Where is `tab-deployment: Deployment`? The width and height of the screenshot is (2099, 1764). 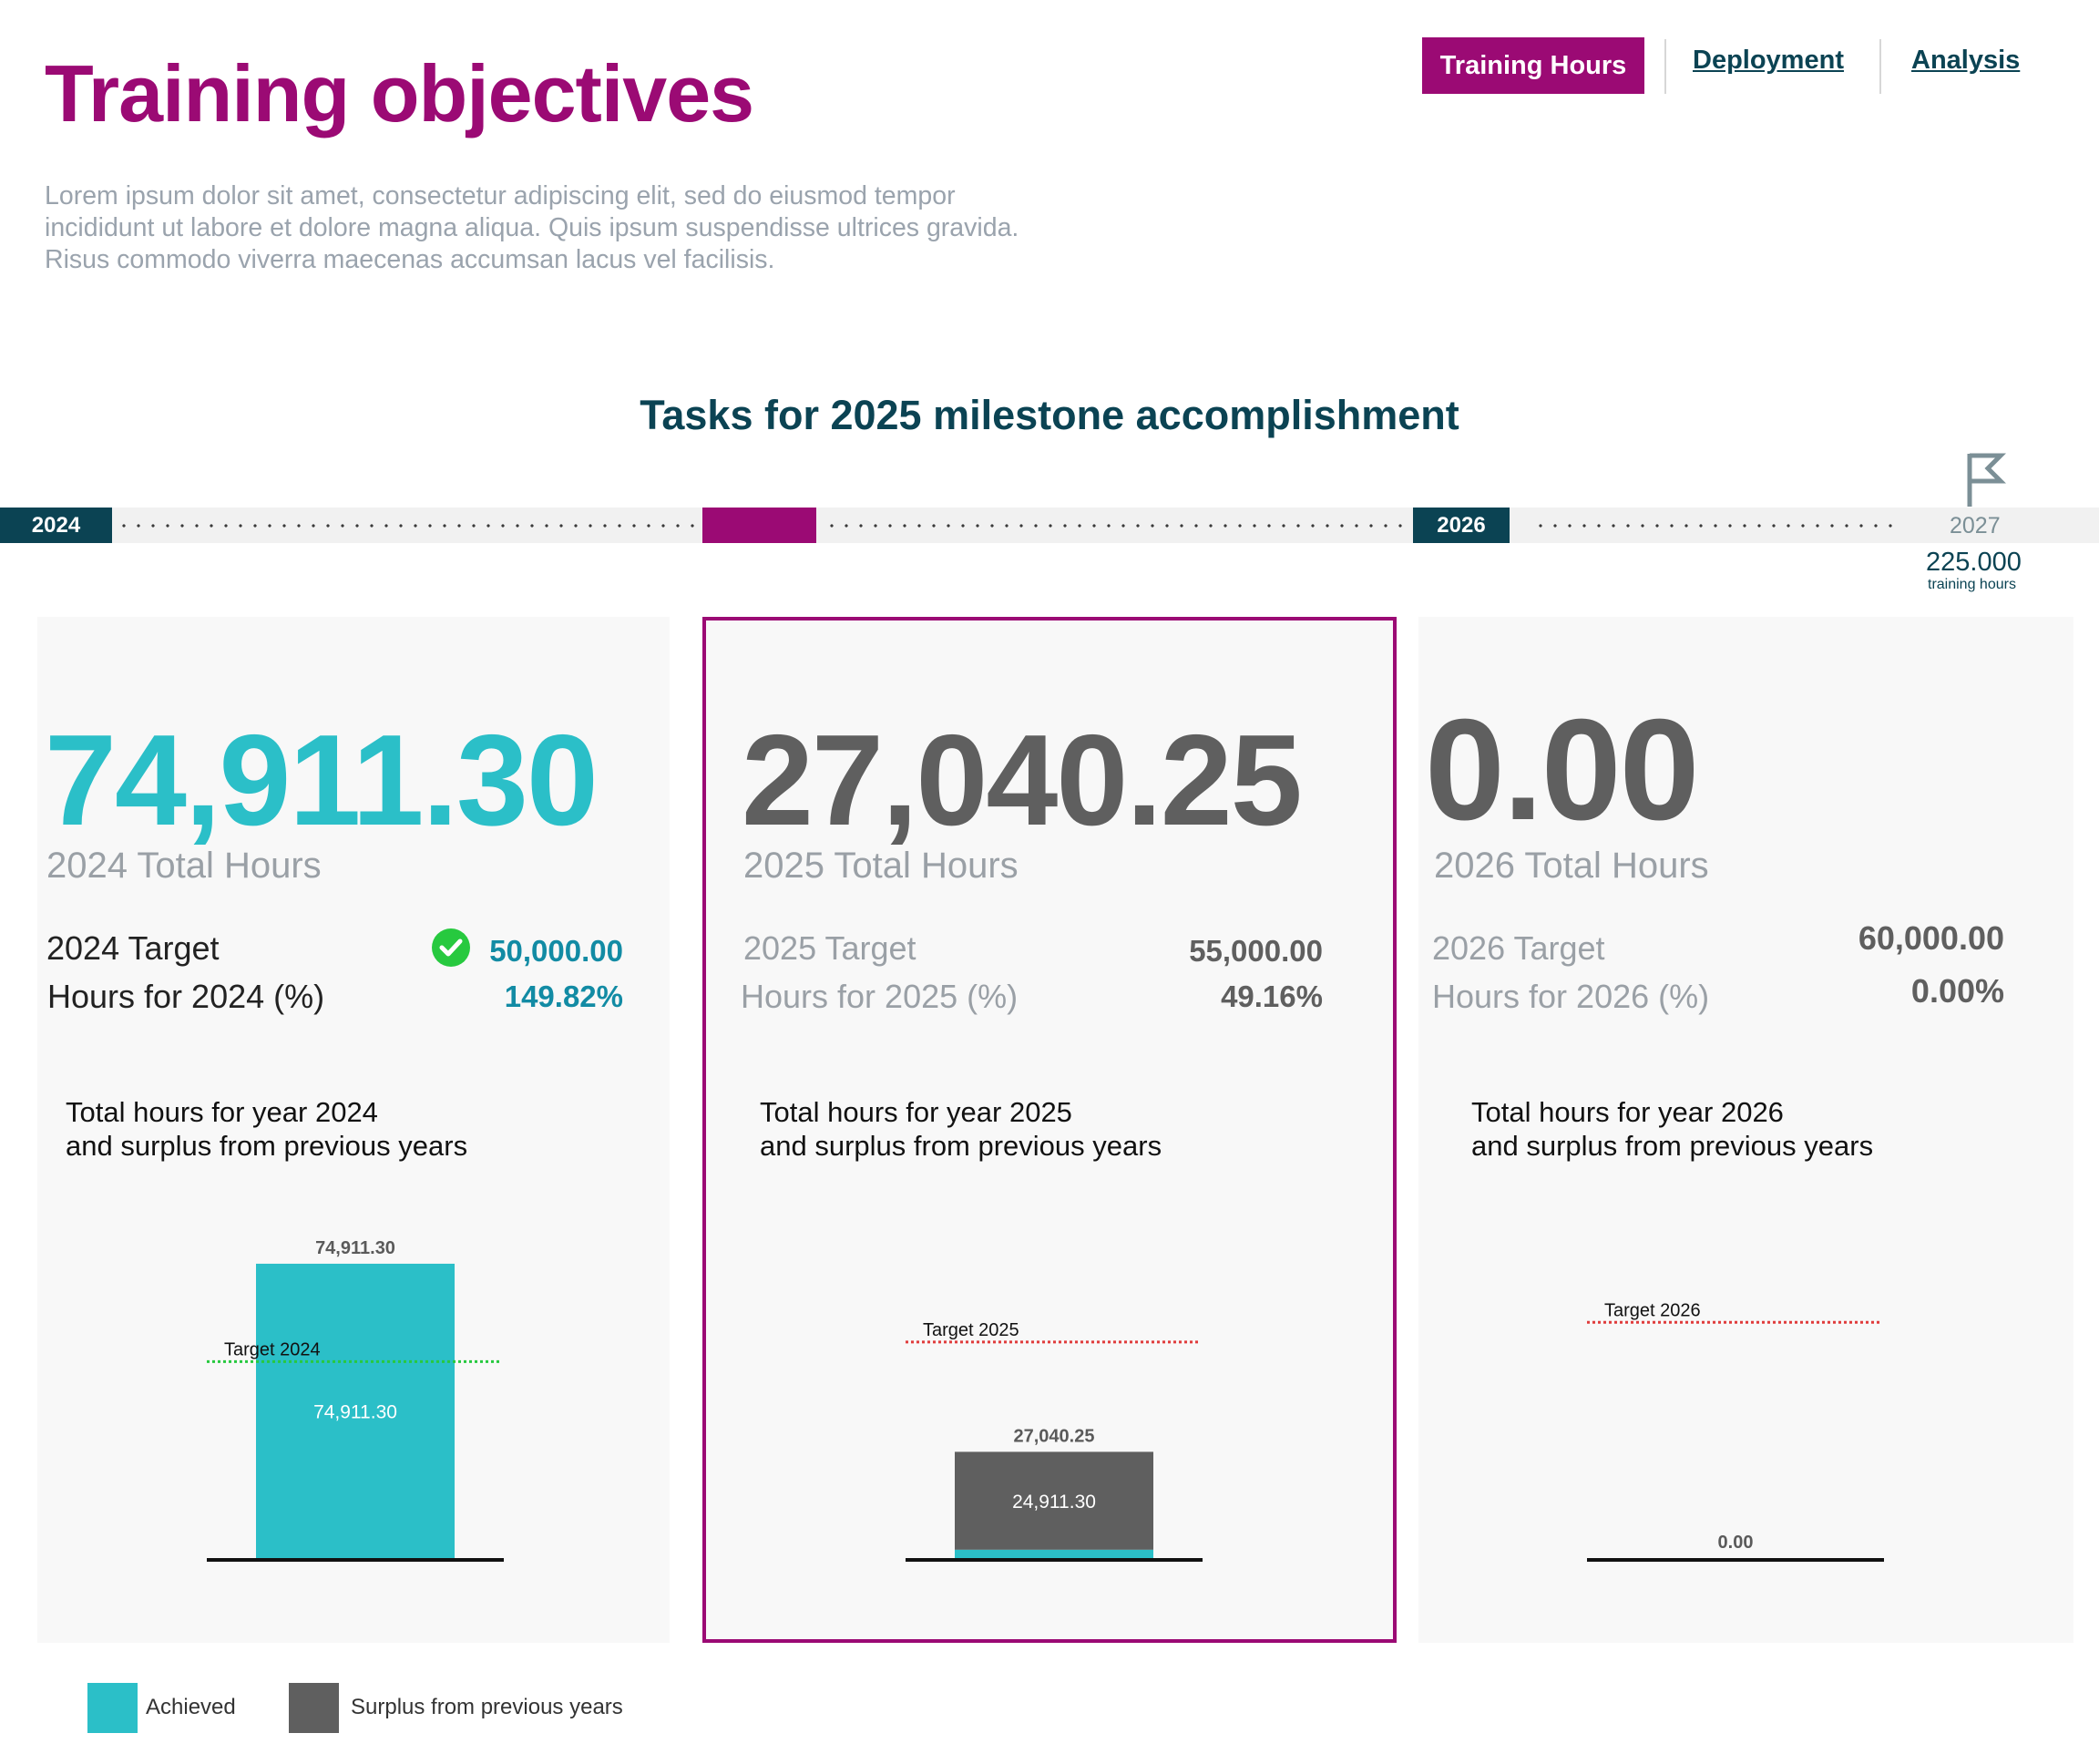 tab-deployment: Deployment is located at coordinates (1768, 61).